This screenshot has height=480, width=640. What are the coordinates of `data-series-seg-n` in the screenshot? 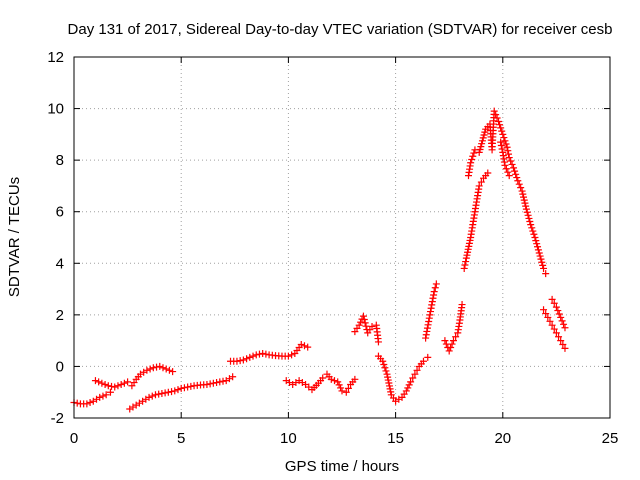 It's located at (558, 313).